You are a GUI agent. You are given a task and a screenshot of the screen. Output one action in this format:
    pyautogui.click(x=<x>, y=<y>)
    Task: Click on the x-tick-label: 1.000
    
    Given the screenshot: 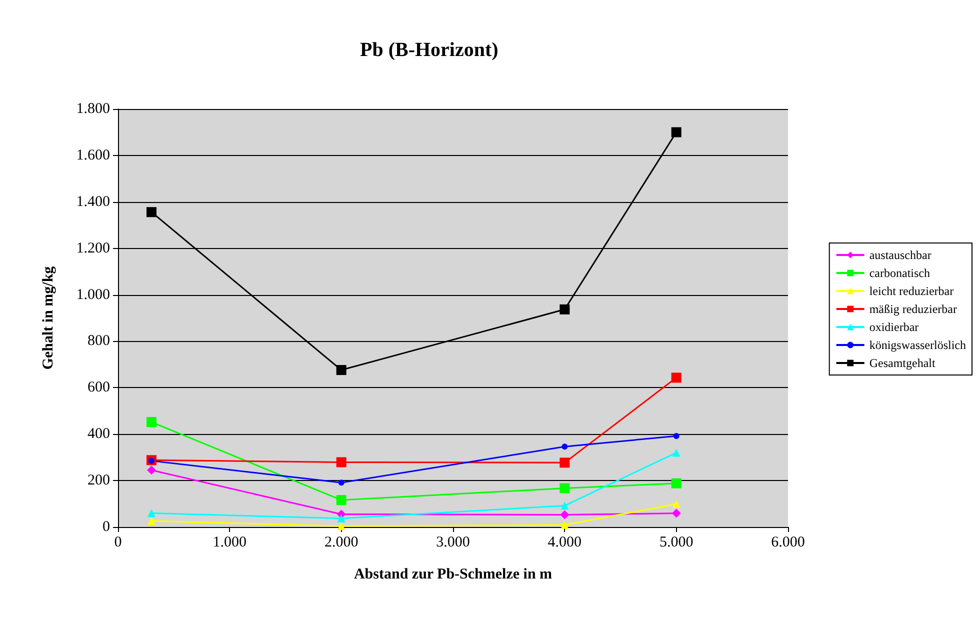 What is the action you would take?
    pyautogui.click(x=229, y=542)
    